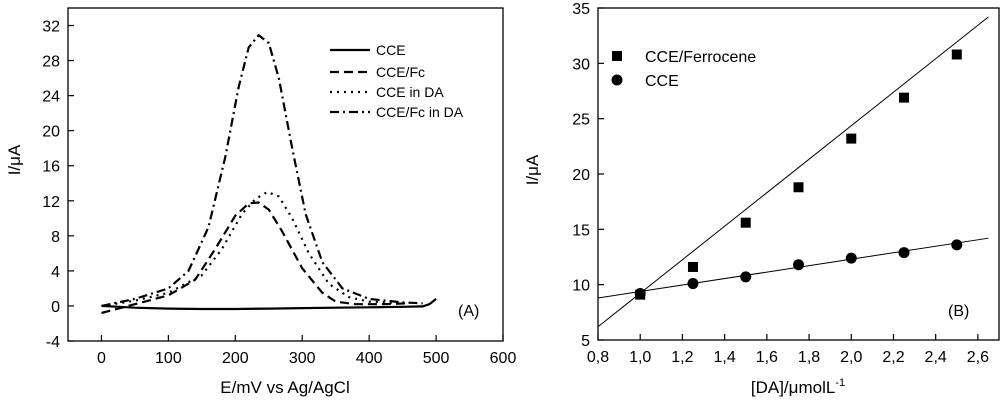  Describe the element at coordinates (662, 81) in the screenshot. I see `legend-label-cce-b: CCE` at that location.